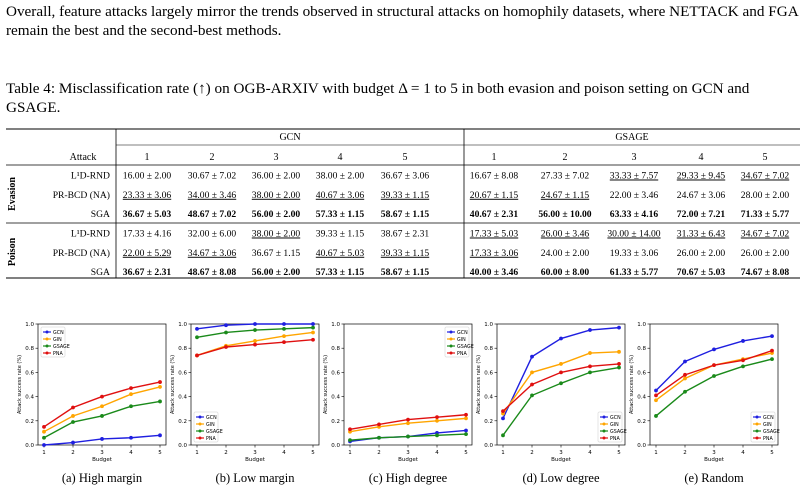 Image resolution: width=807 pixels, height=496 pixels. What do you see at coordinates (405, 195) in the screenshot?
I see `table-cell: 39.33 ± 1.15` at bounding box center [405, 195].